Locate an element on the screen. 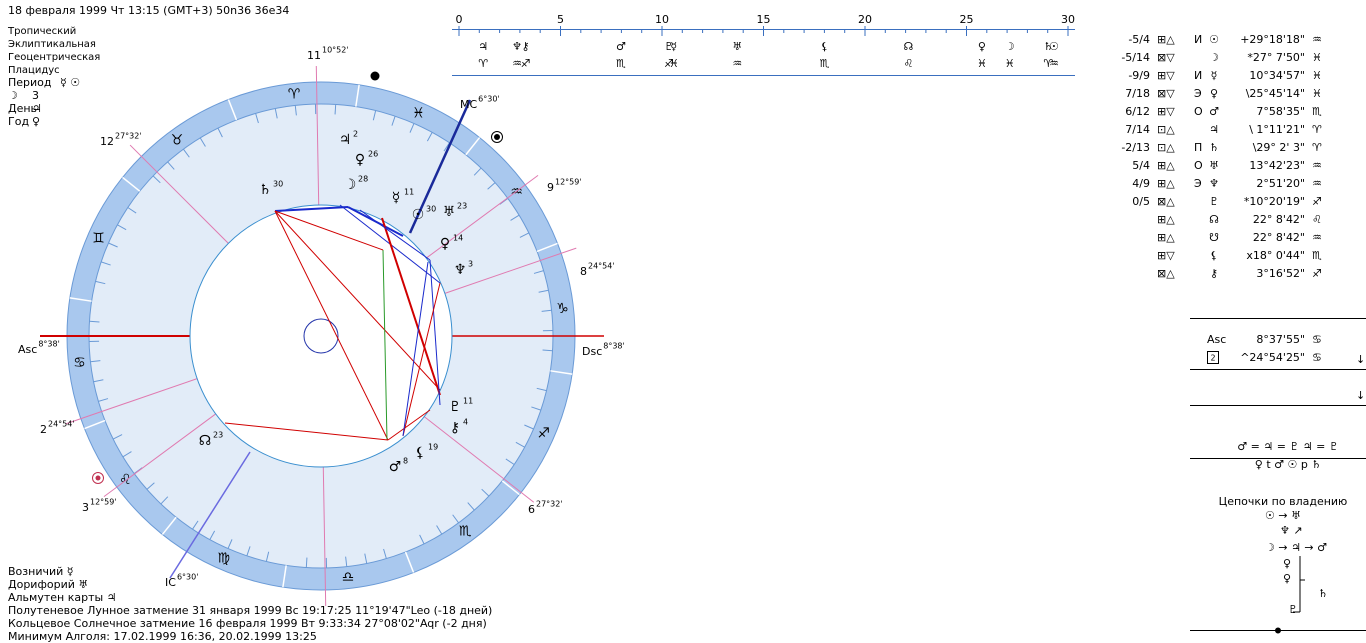  cusp-degree: 24°54' is located at coordinates (601, 266).